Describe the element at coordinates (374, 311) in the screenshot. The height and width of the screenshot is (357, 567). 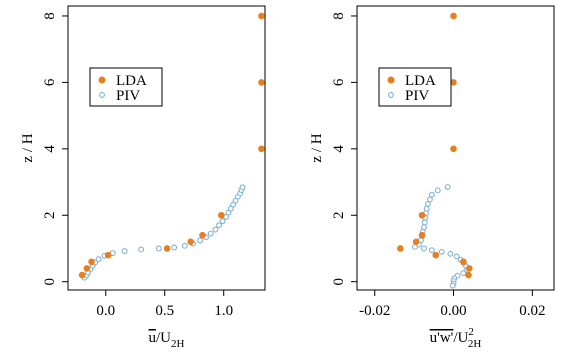
I see `x-tick-label: -0.02` at that location.